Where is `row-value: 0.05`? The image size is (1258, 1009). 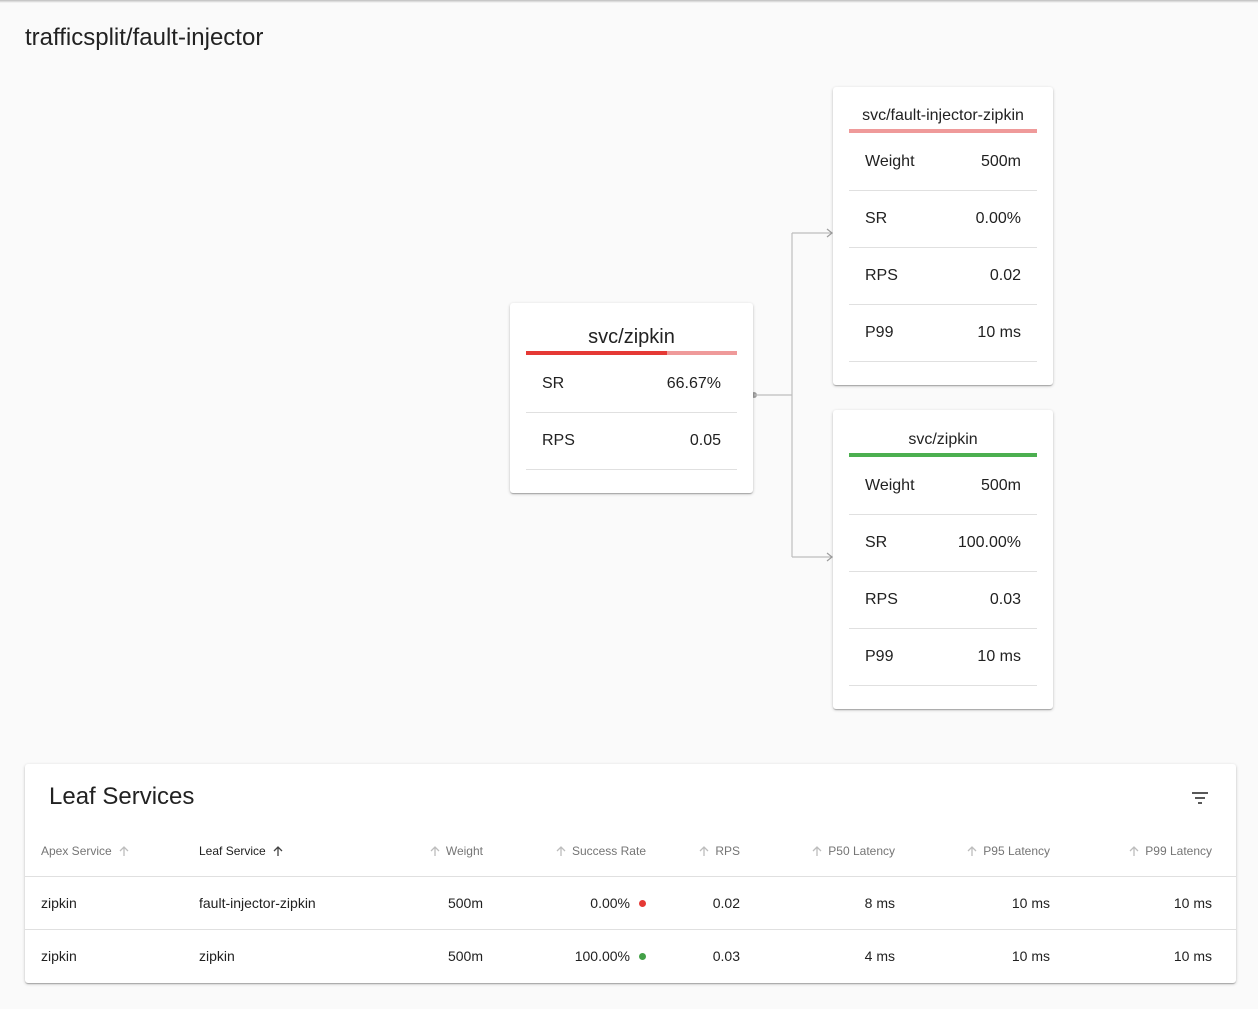 row-value: 0.05 is located at coordinates (705, 440).